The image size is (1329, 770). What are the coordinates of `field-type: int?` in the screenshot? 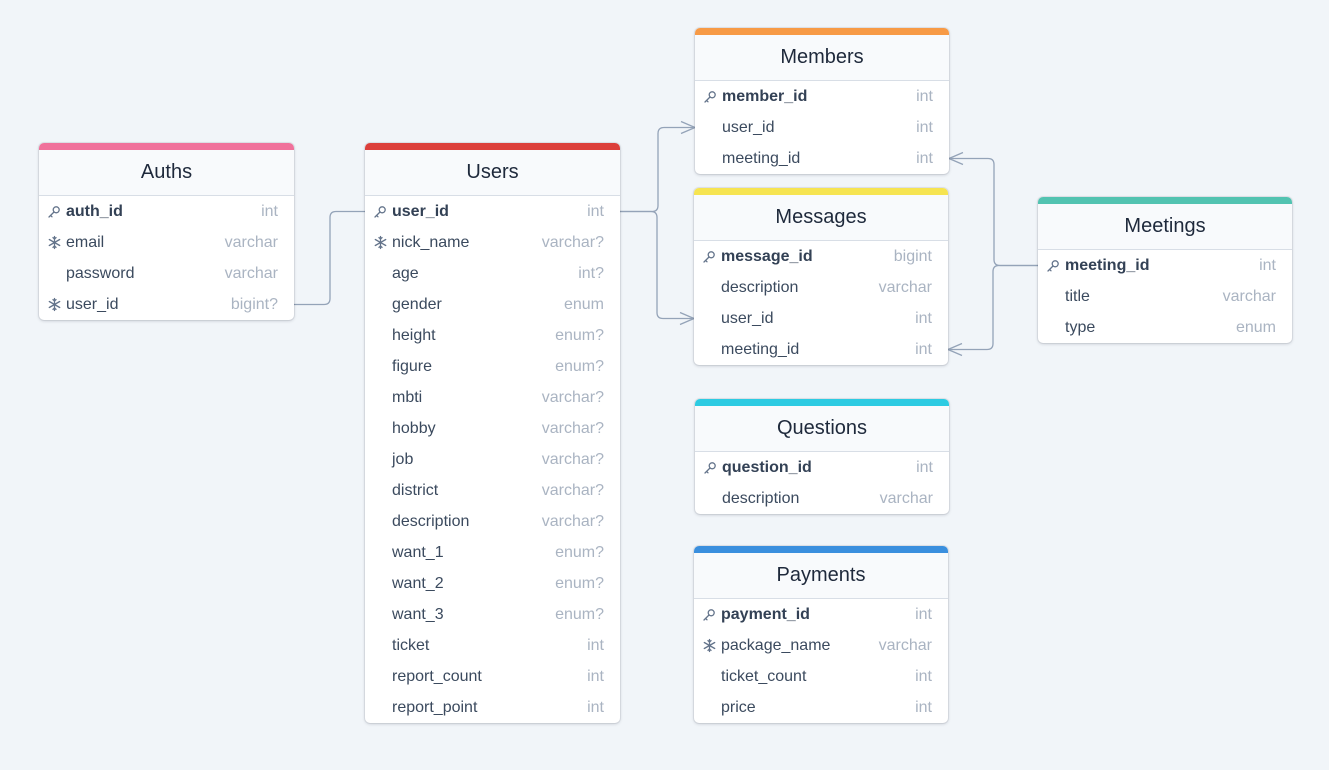 It's located at (591, 273).